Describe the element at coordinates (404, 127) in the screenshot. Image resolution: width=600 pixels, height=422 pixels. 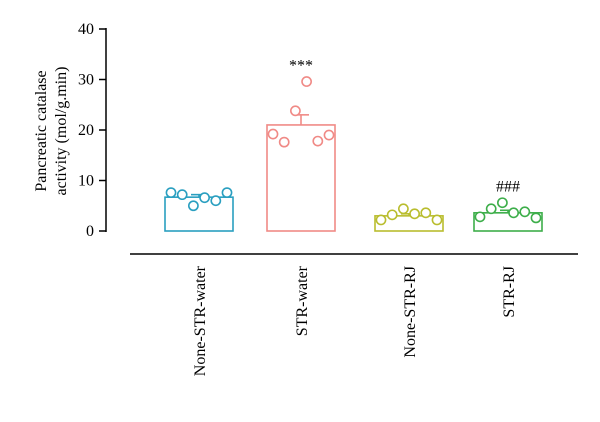
I see `significance-markers: *** ###` at that location.